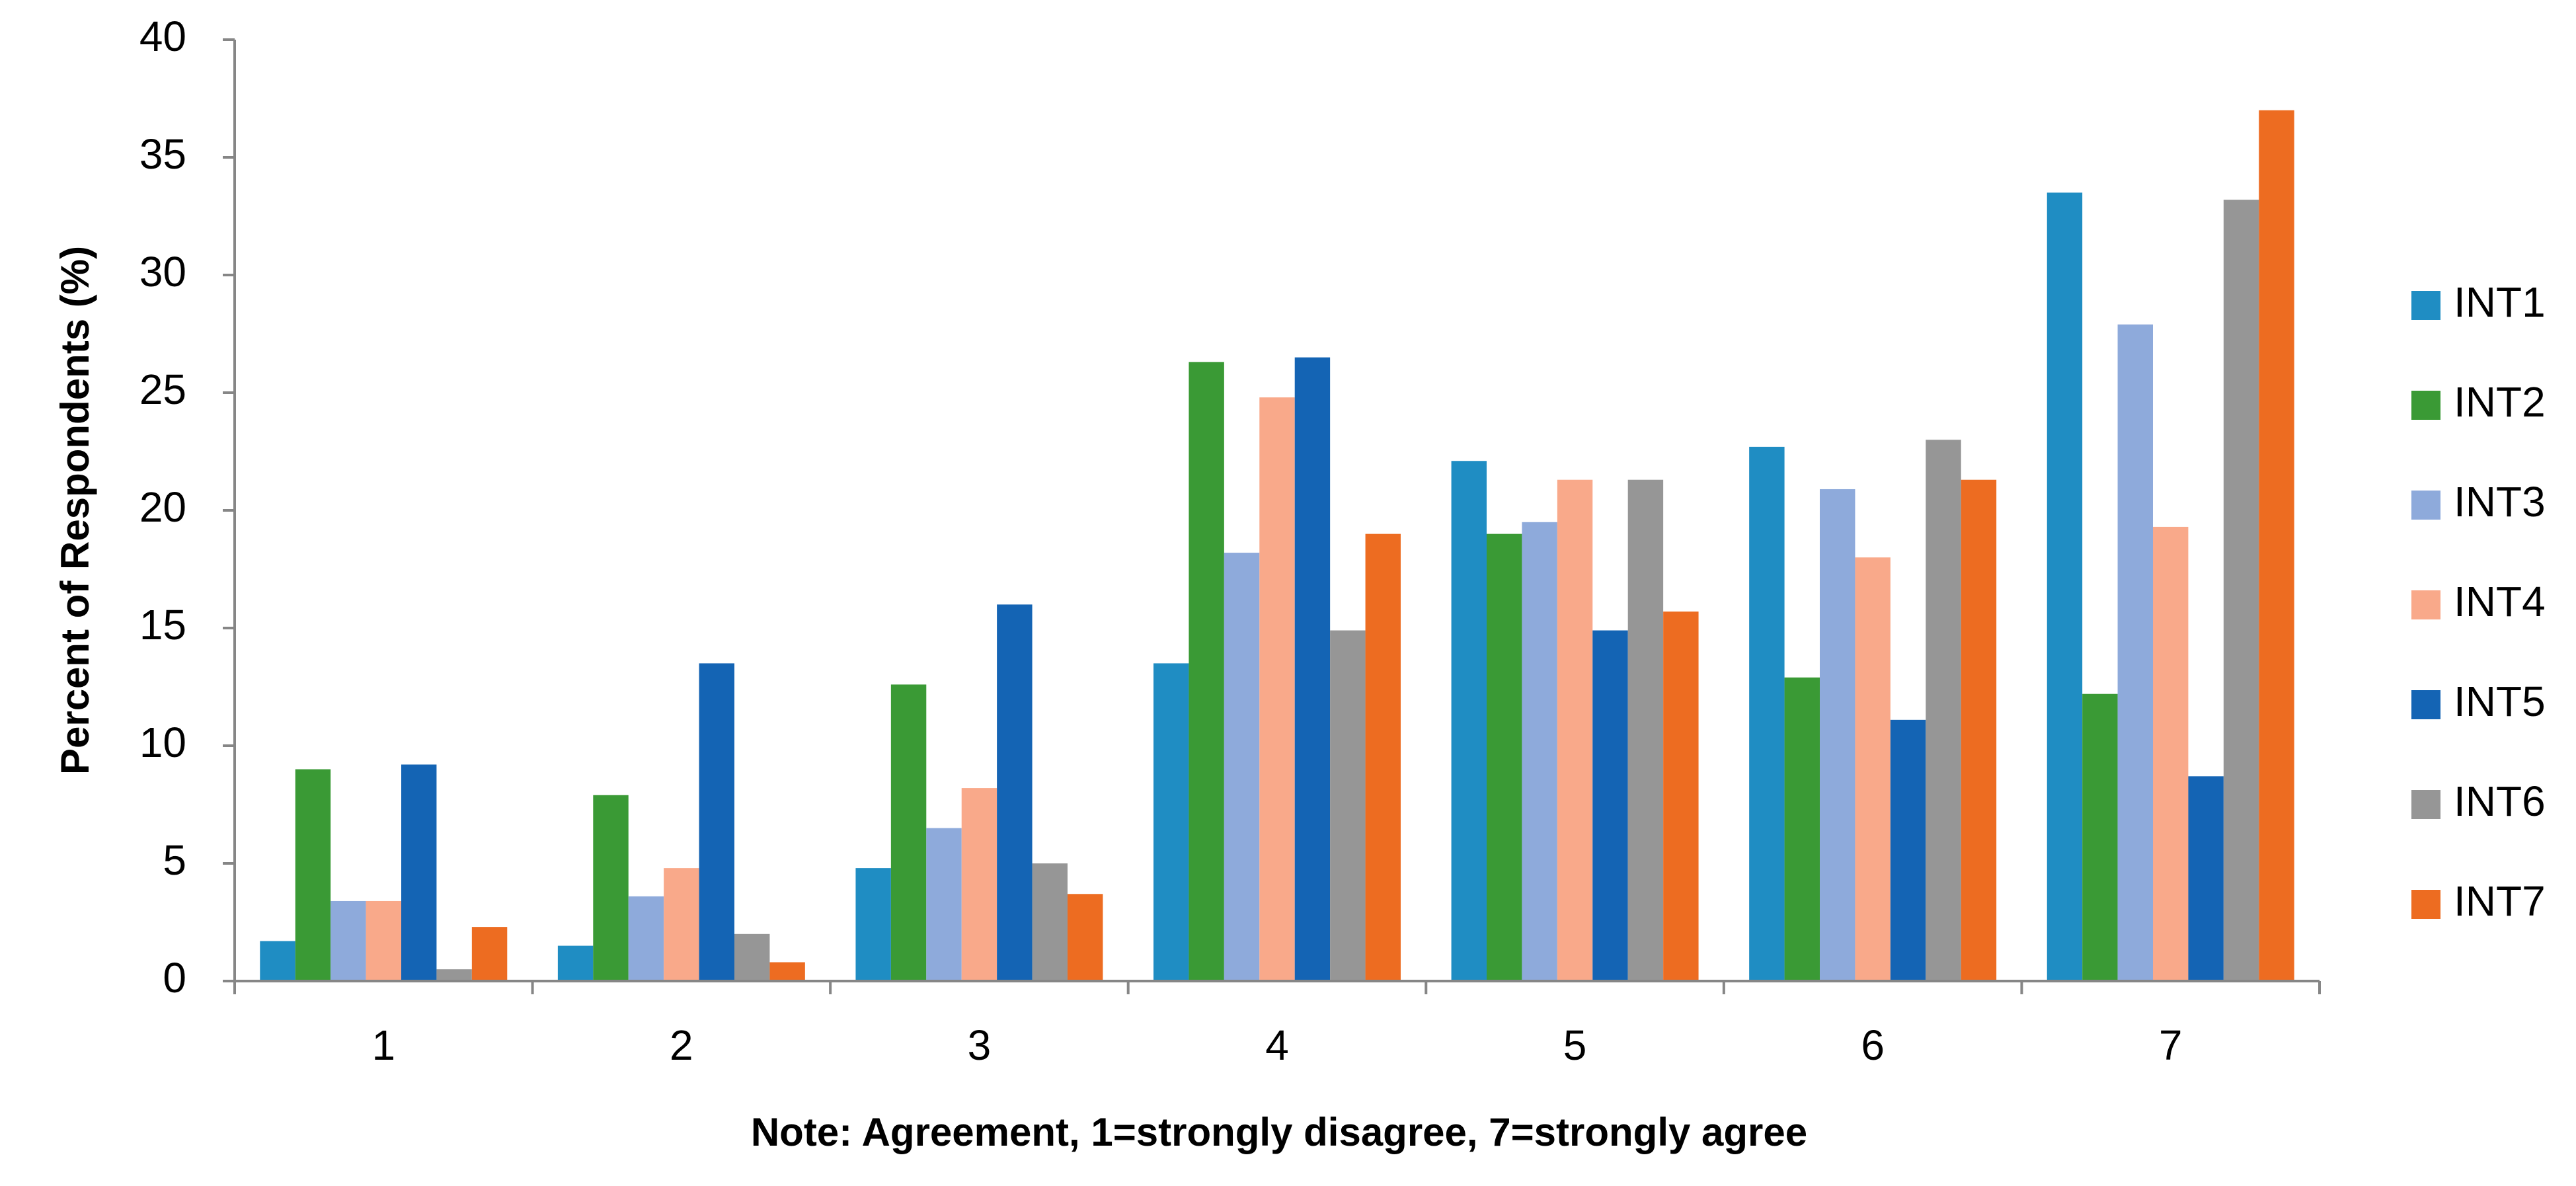  What do you see at coordinates (174, 860) in the screenshot?
I see `y-tick-label: 5` at bounding box center [174, 860].